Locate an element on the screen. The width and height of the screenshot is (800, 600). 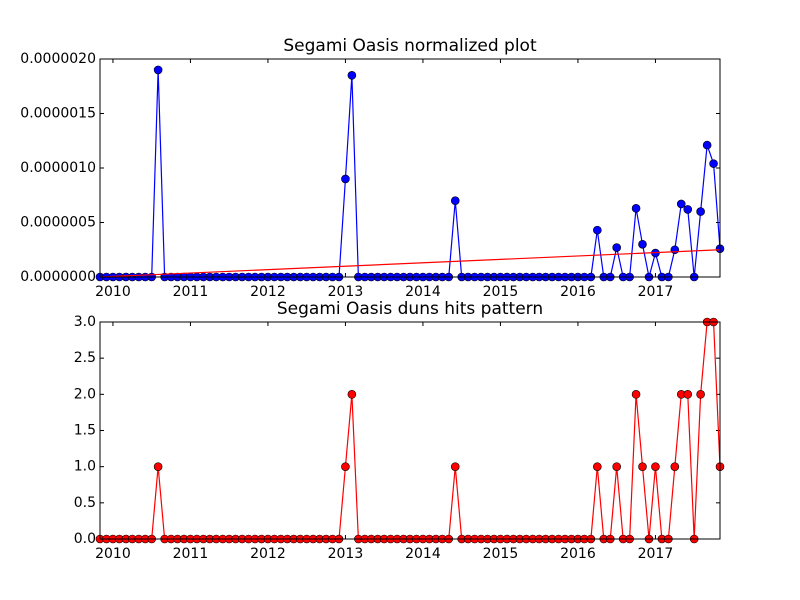
y-tick-label: 0.0000000 is located at coordinates (58, 277).